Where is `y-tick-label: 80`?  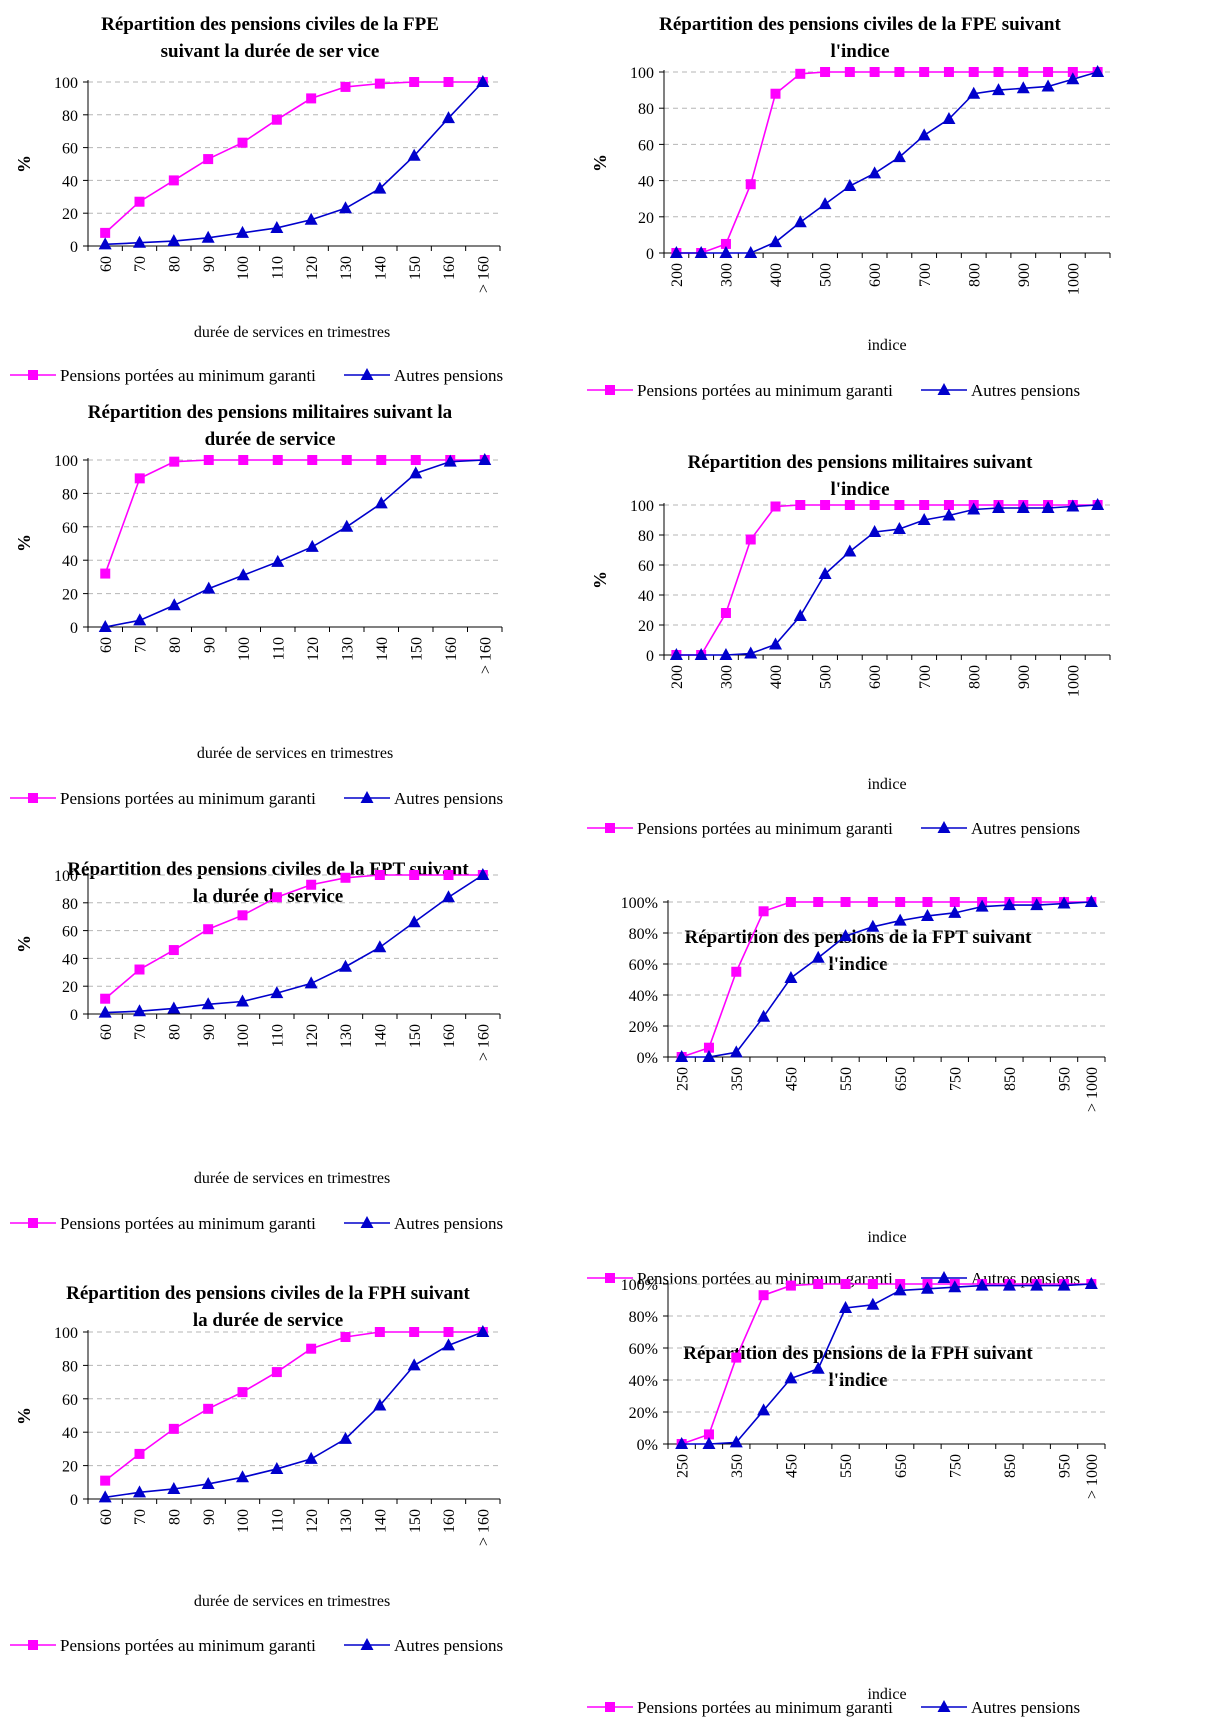
y-tick-label: 80 is located at coordinates (646, 109).